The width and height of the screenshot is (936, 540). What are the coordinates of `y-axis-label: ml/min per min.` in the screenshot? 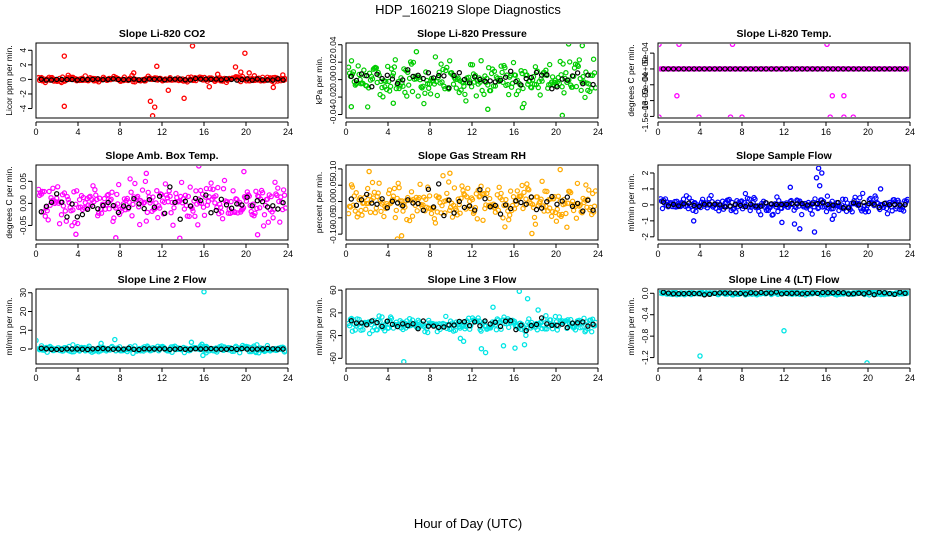 It's located at (631, 202).